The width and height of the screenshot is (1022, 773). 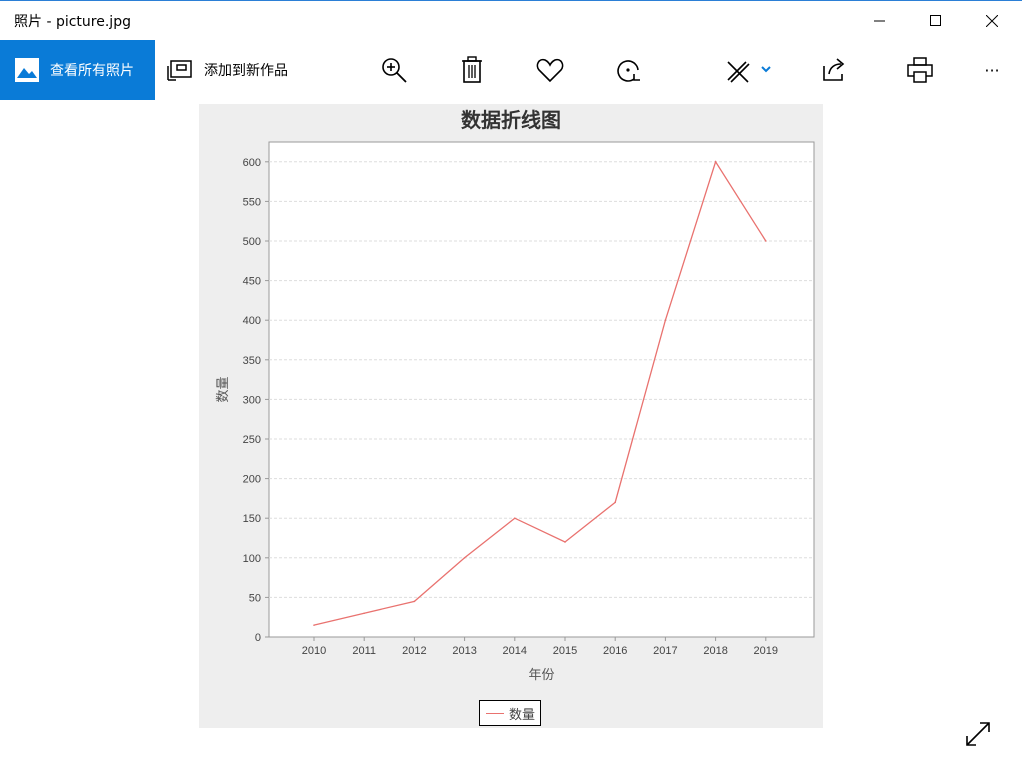 I want to click on x-tick-label: 2018, so click(x=715, y=651).